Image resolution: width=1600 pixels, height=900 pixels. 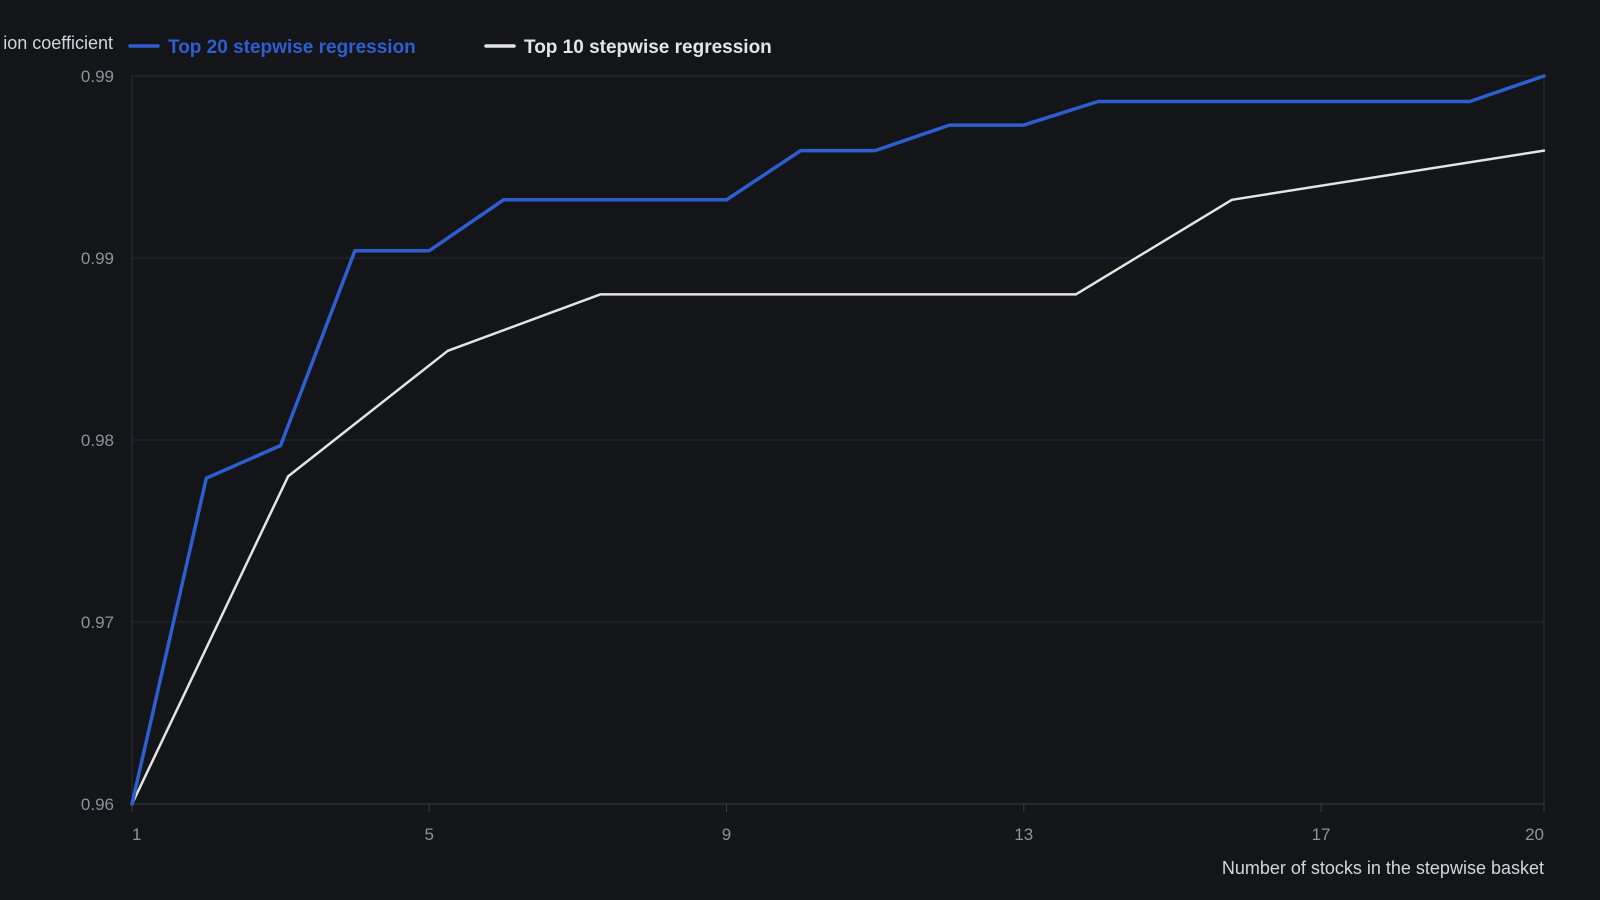 I want to click on x-tick-label: 13, so click(x=1023, y=834).